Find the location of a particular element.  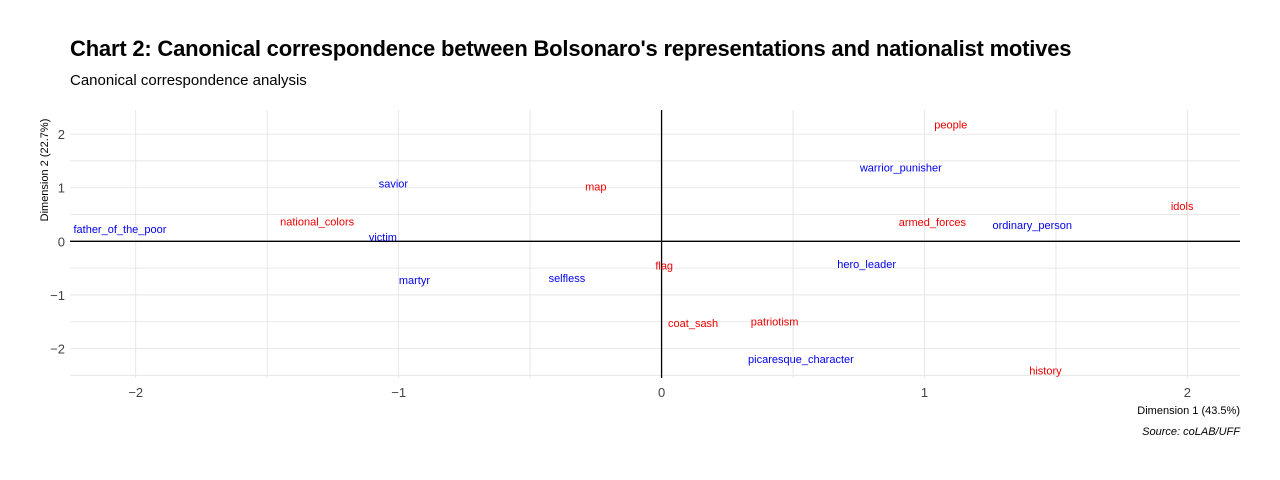

chart-subtitle: Canonical correspondence analysis is located at coordinates (188, 80).